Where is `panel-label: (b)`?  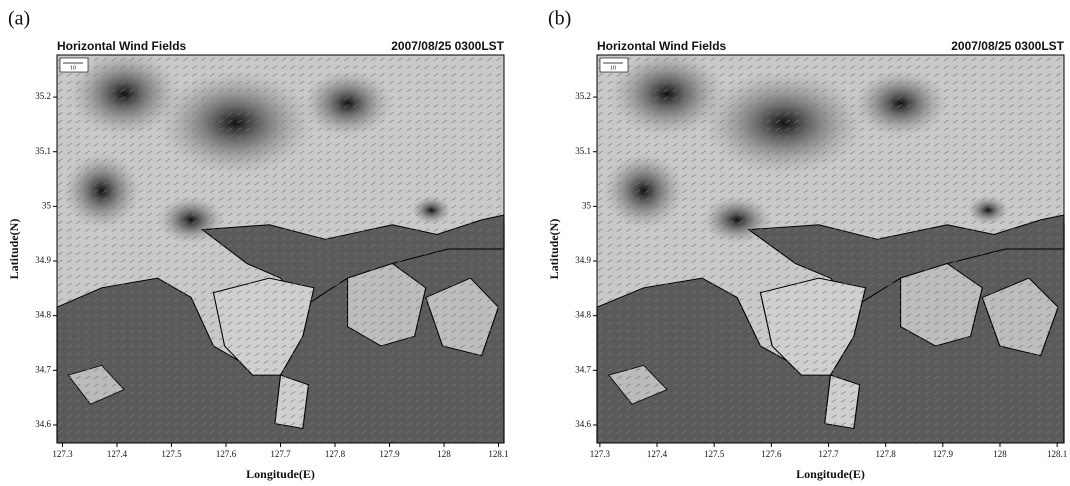 panel-label: (b) is located at coordinates (559, 19).